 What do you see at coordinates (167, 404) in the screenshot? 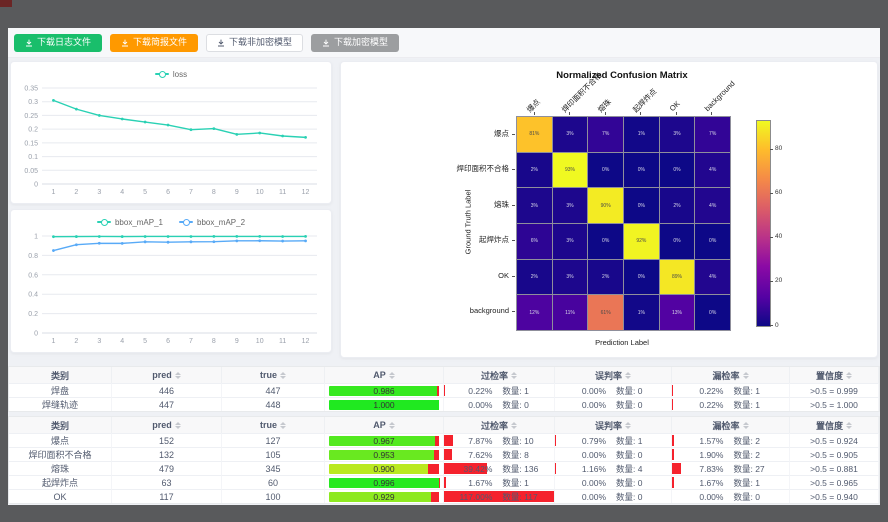
I see `pred-cell: 447` at bounding box center [167, 404].